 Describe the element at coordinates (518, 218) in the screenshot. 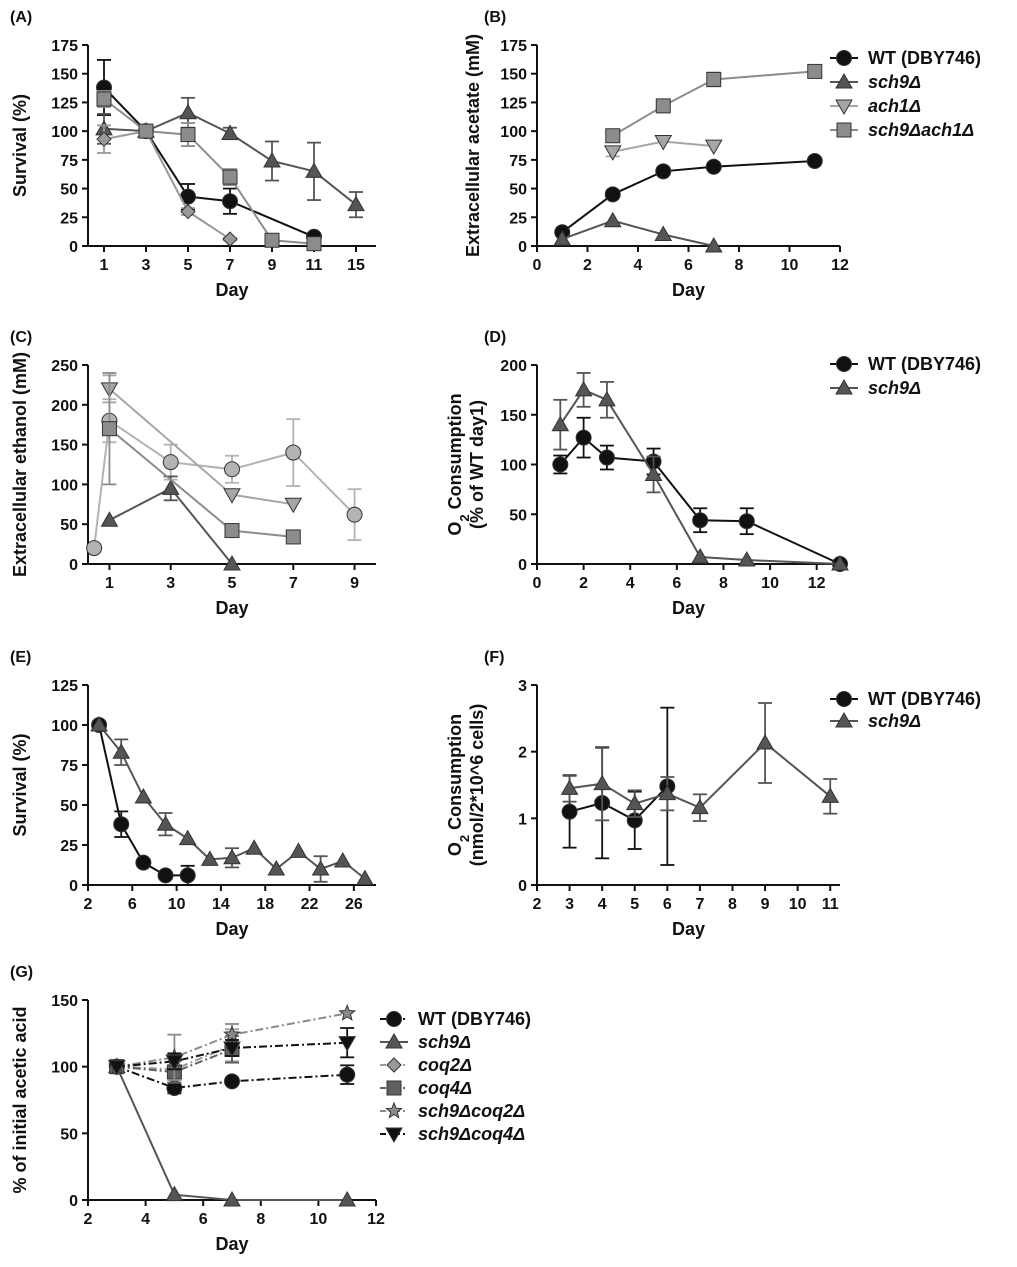

I see `y-tick-label: 25` at that location.